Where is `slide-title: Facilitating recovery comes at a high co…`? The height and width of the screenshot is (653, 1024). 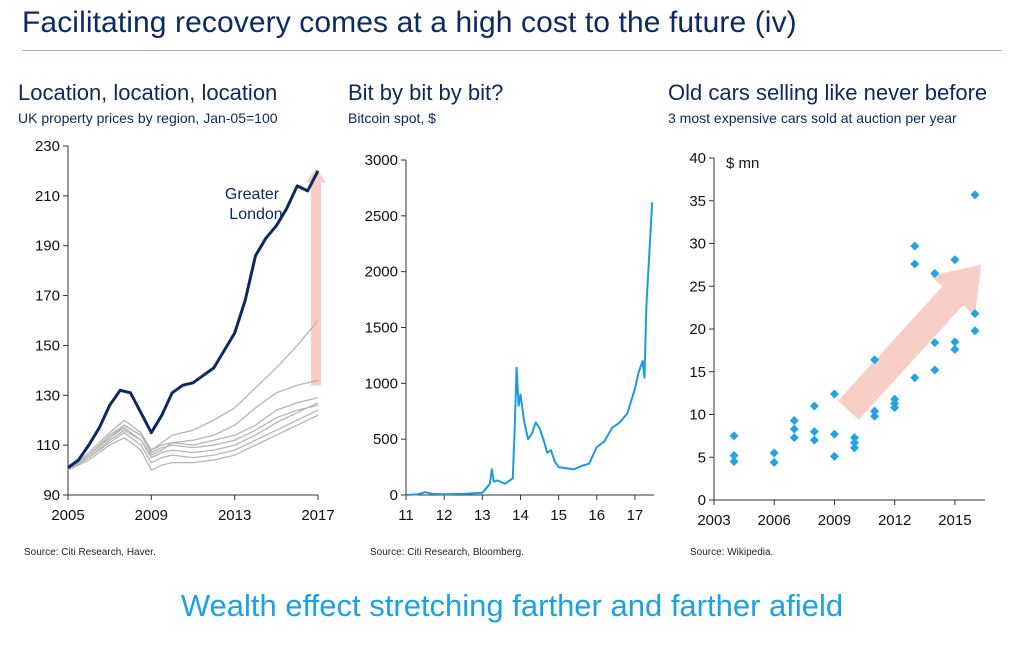 slide-title: Facilitating recovery comes at a high co… is located at coordinates (409, 22).